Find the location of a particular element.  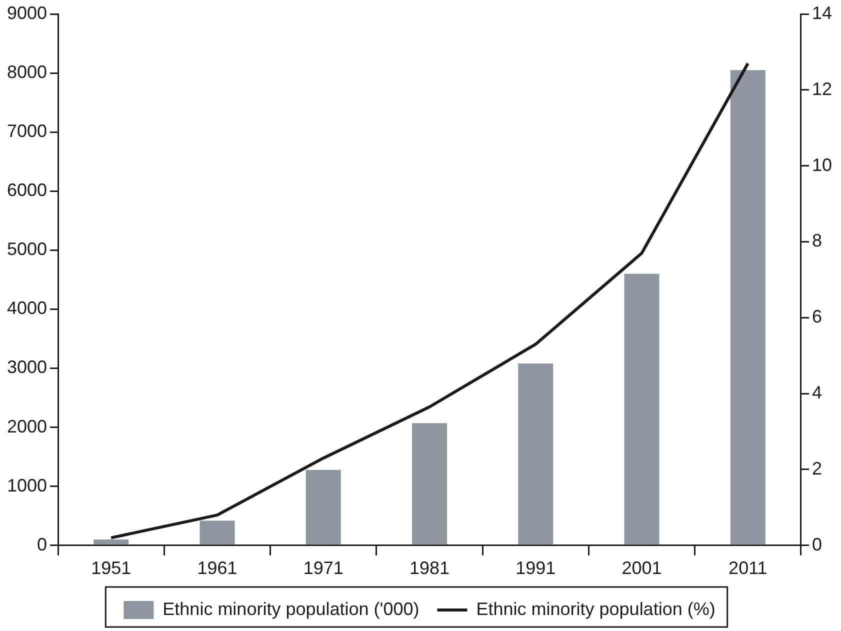

x-tick-label: 1971 is located at coordinates (323, 568).